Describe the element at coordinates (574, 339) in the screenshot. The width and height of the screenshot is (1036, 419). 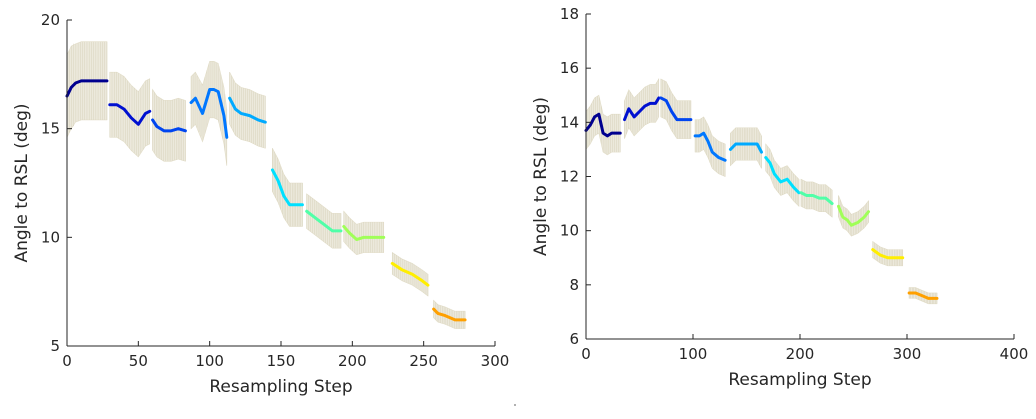
I see `y-tick-label: 6` at that location.